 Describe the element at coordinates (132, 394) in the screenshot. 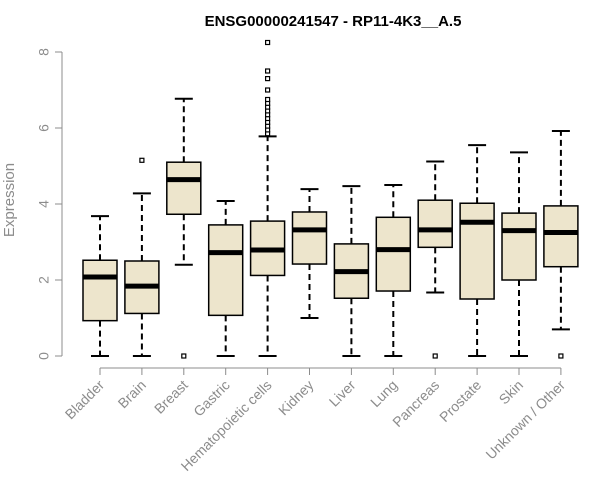

I see `x-tick-label: Brain` at that location.